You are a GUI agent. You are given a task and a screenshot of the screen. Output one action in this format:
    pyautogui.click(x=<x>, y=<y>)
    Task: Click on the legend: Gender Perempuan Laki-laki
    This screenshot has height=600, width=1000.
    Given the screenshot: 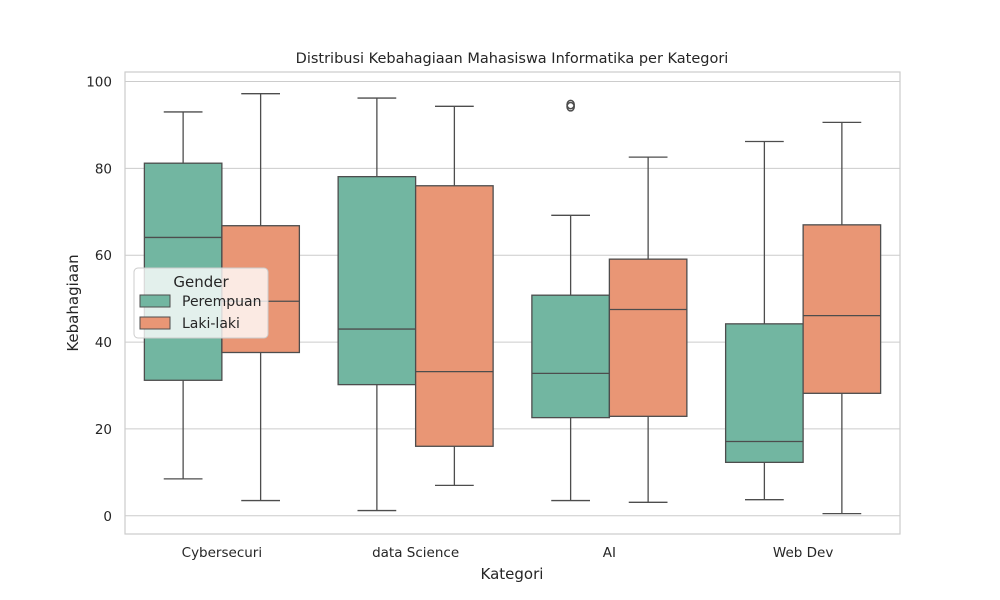 What is the action you would take?
    pyautogui.click(x=201, y=303)
    